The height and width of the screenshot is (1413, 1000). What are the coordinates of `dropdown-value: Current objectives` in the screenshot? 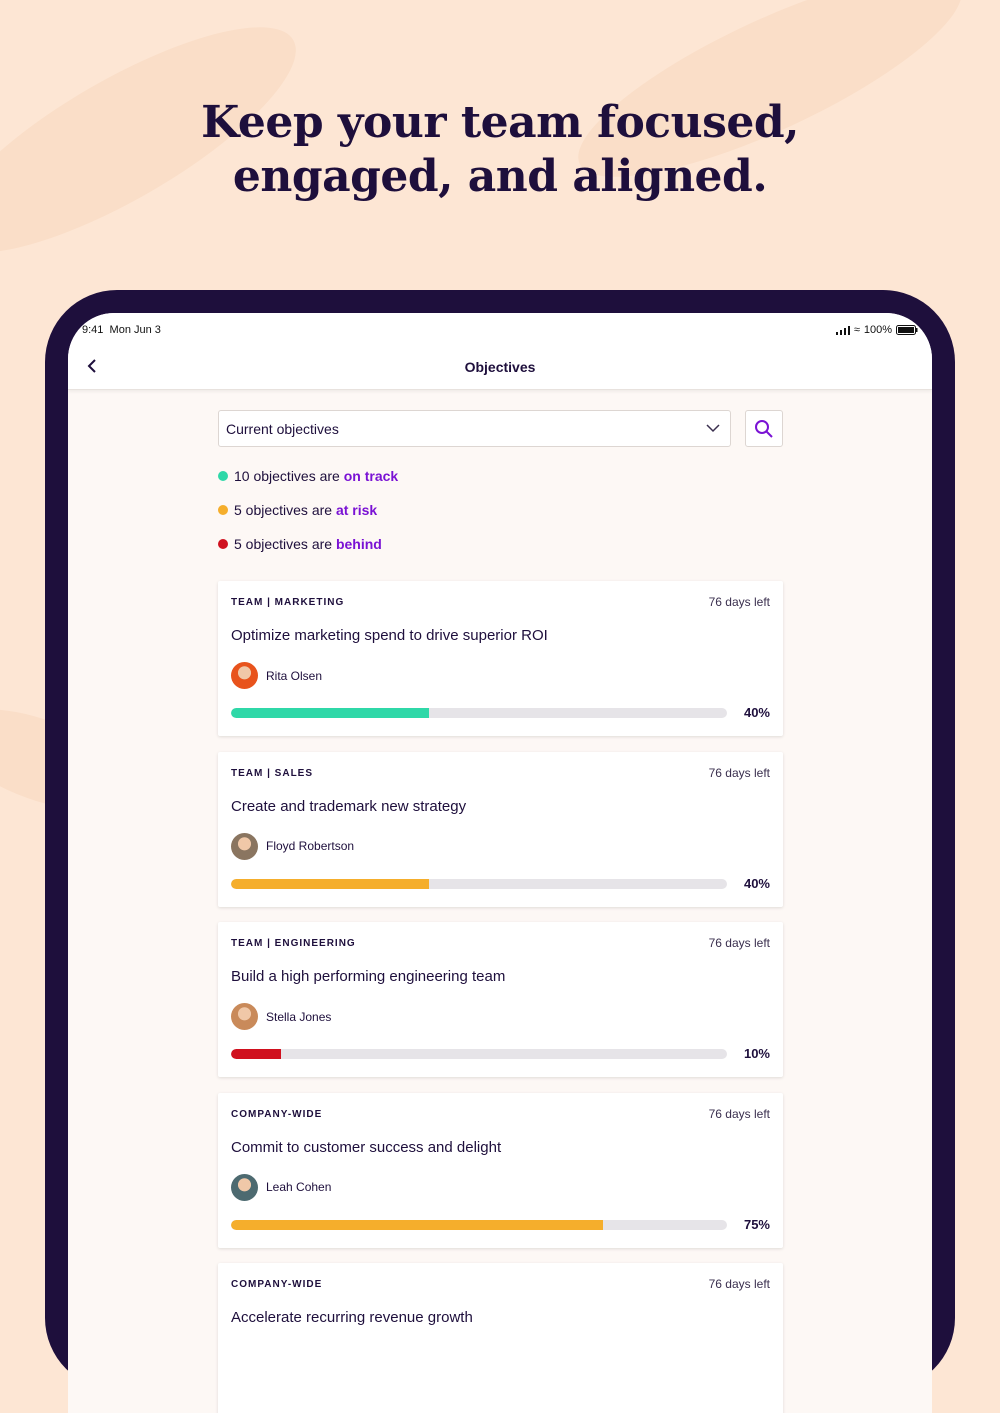 It's located at (282, 429).